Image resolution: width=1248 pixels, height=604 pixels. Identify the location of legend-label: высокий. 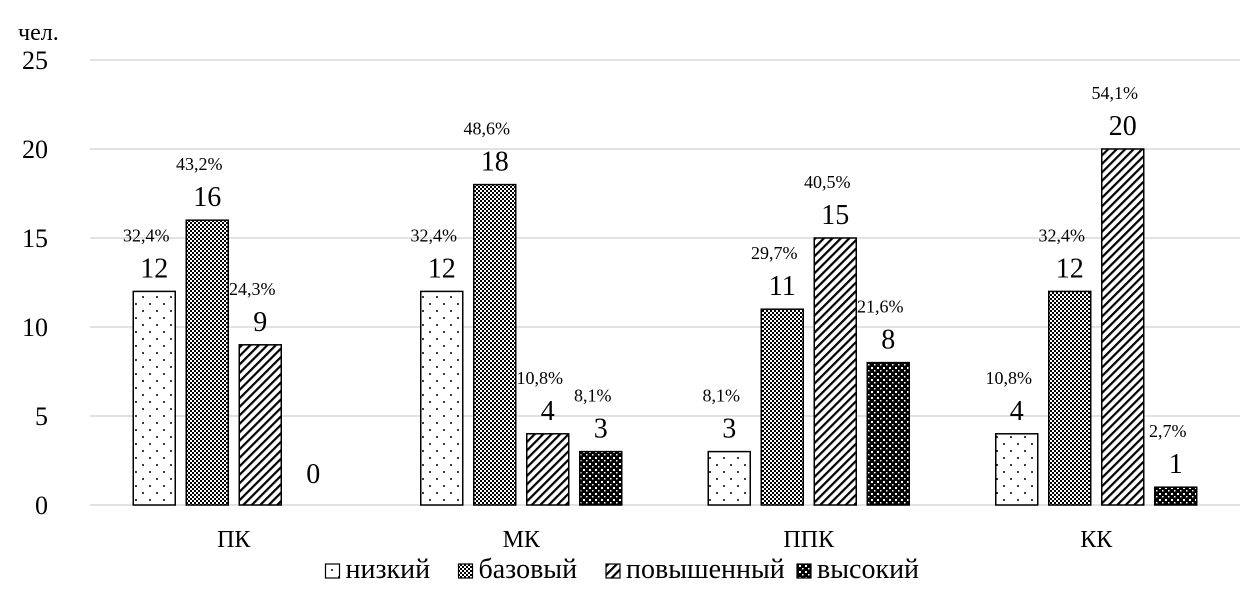
(868, 569).